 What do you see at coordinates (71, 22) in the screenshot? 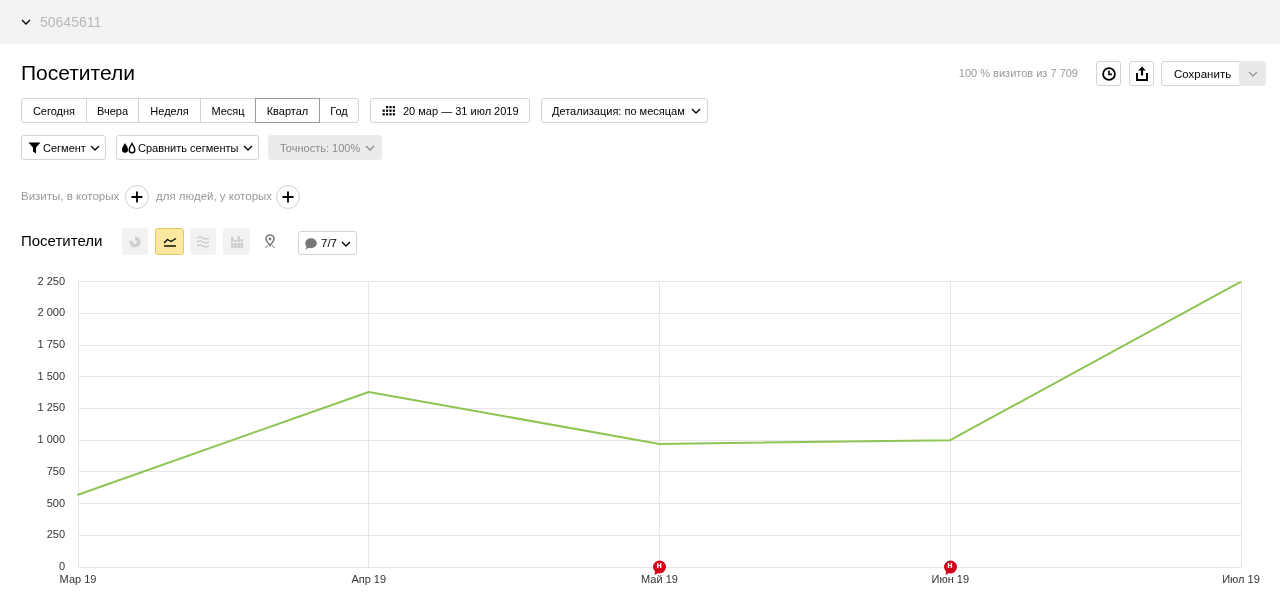
I see `text: 50645611` at bounding box center [71, 22].